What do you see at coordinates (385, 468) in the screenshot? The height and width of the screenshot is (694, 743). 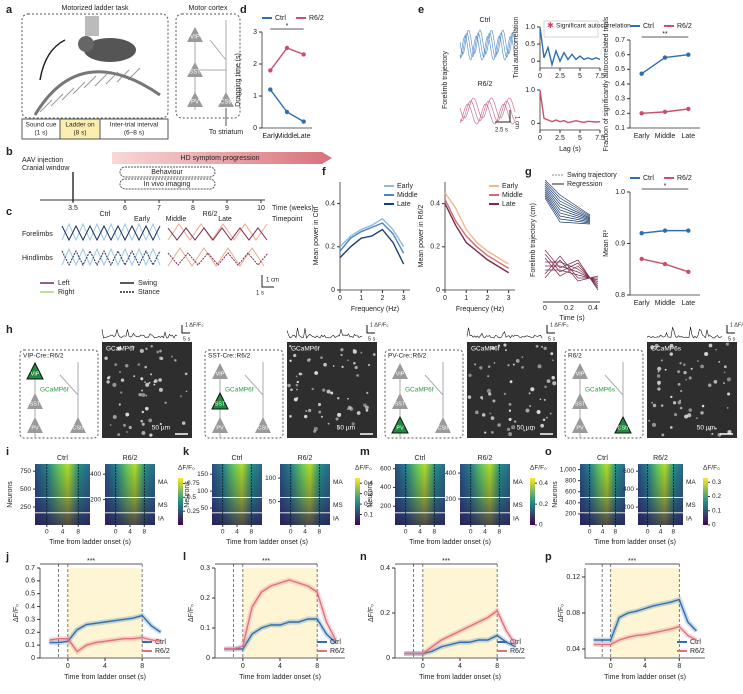 I see `y-tick-label: 600` at bounding box center [385, 468].